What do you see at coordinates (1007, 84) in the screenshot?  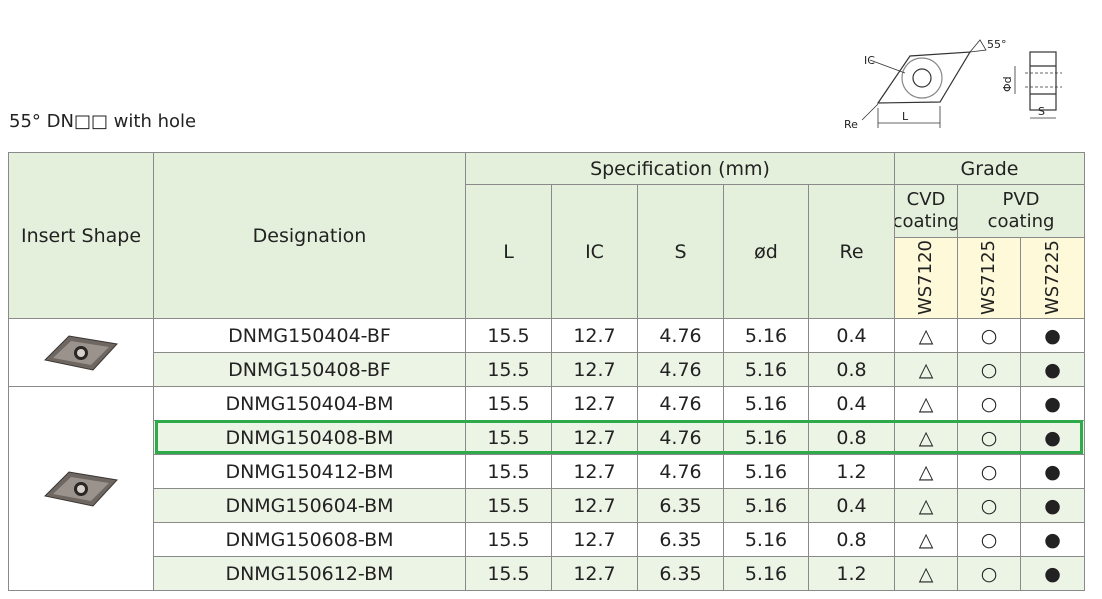 I see `diagram-label: Φd` at bounding box center [1007, 84].